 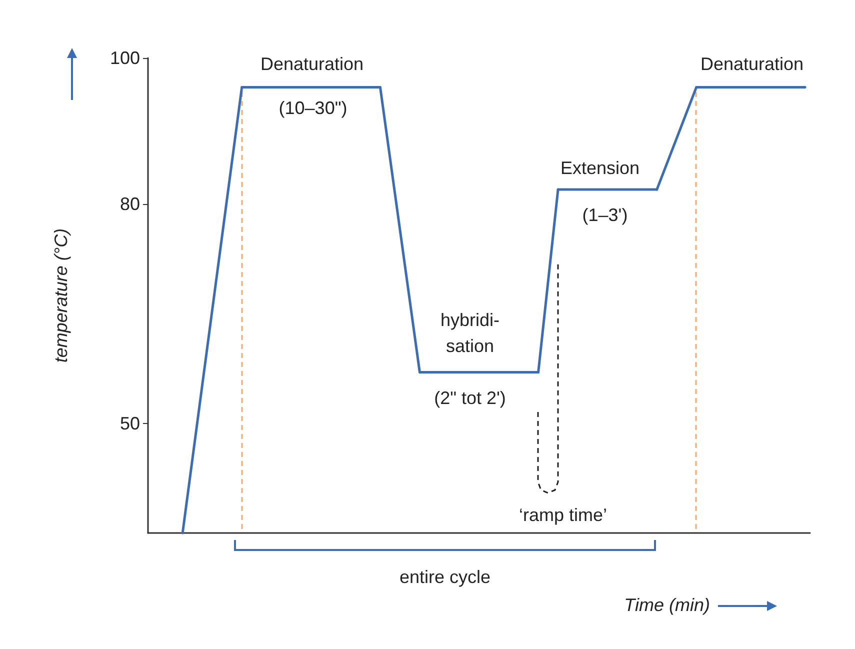 What do you see at coordinates (130, 204) in the screenshot?
I see `y-tick-label: 80` at bounding box center [130, 204].